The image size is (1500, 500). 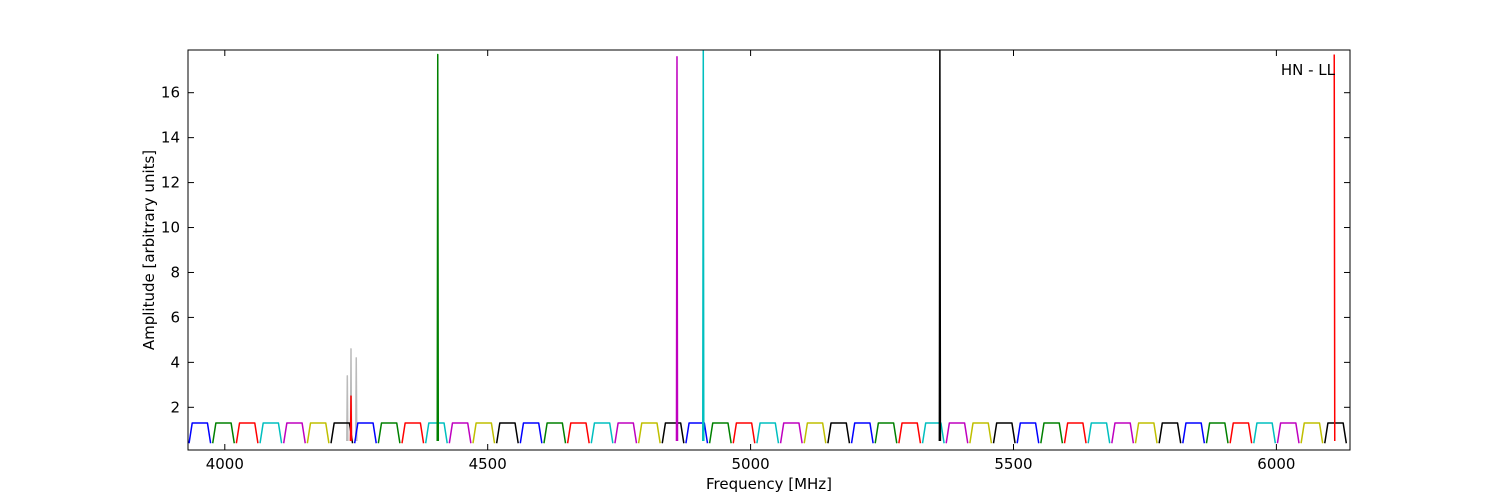 What do you see at coordinates (170, 93) in the screenshot?
I see `y-tick-label: 16` at bounding box center [170, 93].